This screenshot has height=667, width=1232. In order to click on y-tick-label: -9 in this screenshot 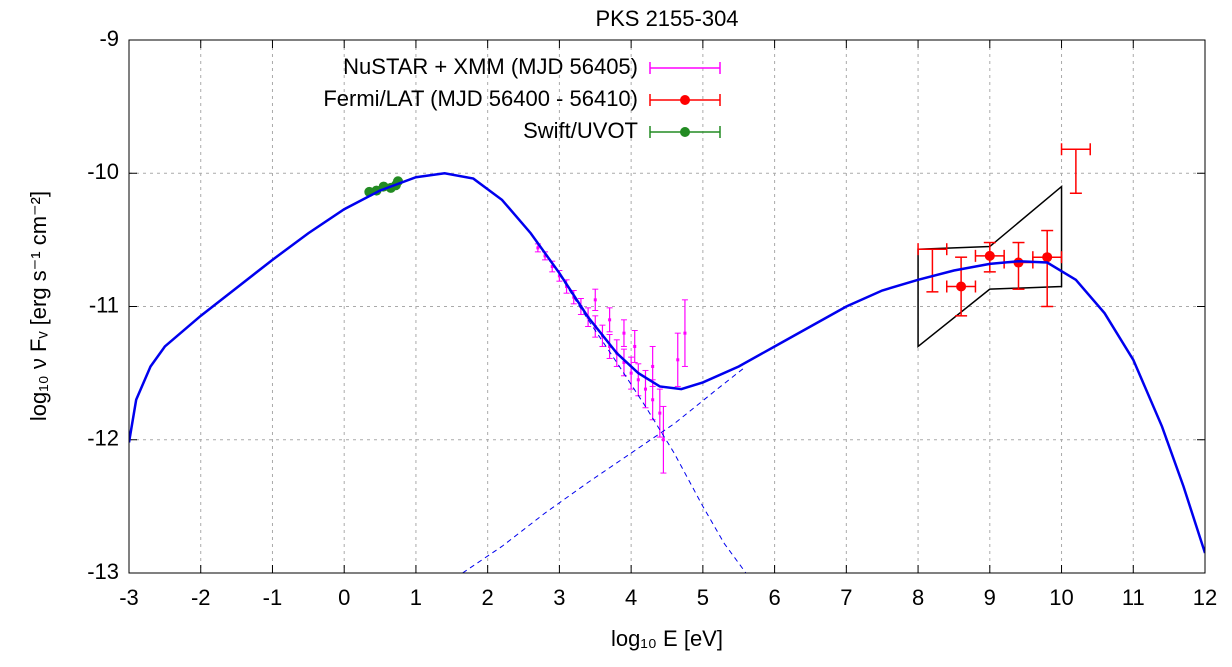, I will do `click(109, 38)`.